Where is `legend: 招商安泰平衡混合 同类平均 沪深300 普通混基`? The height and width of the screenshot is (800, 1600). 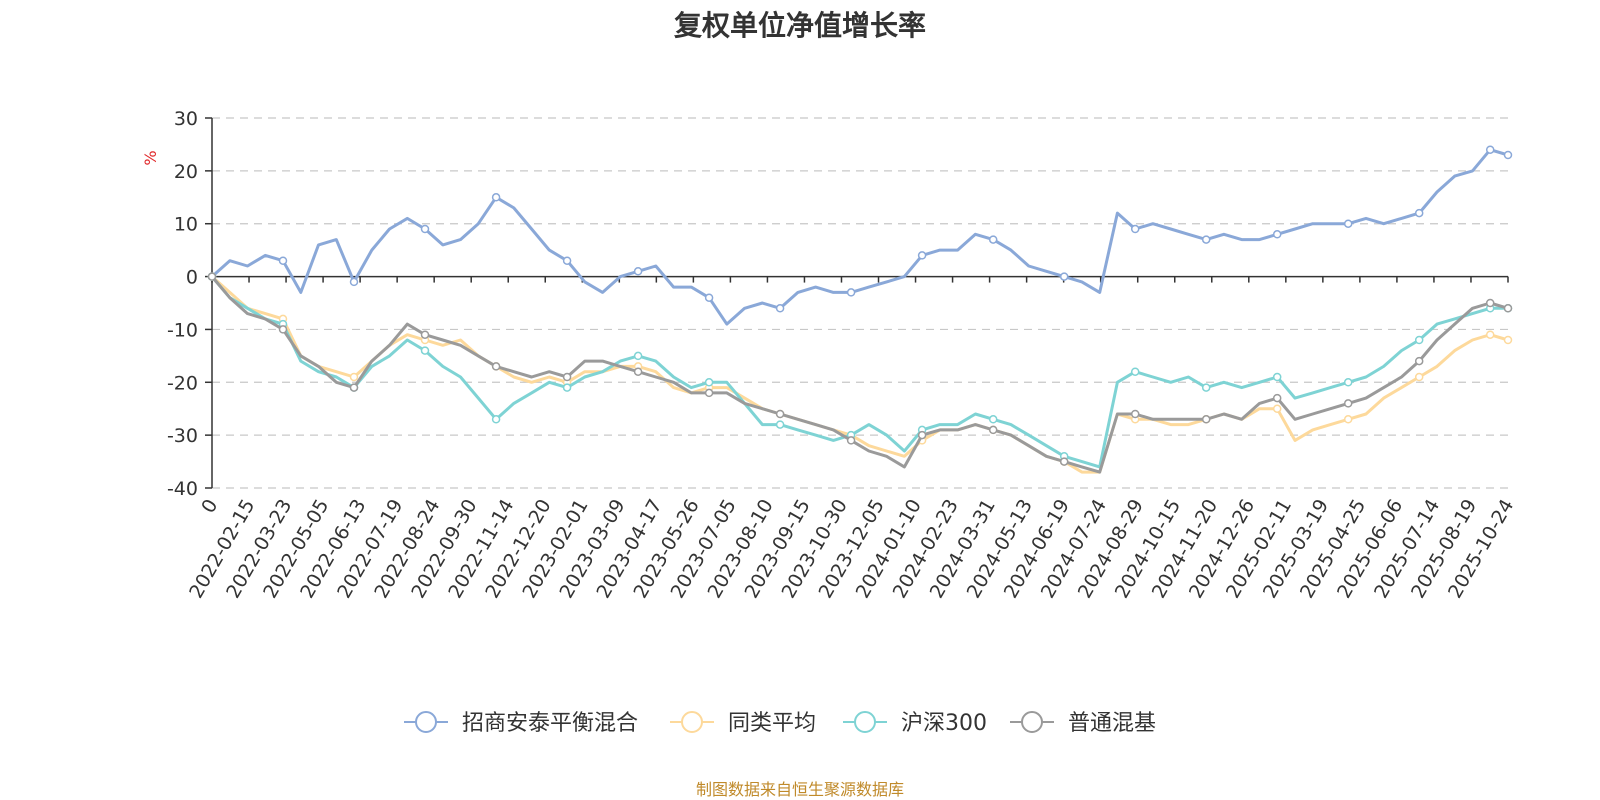
legend: 招商安泰平衡混合 同类平均 沪深300 普通混基 is located at coordinates (780, 723).